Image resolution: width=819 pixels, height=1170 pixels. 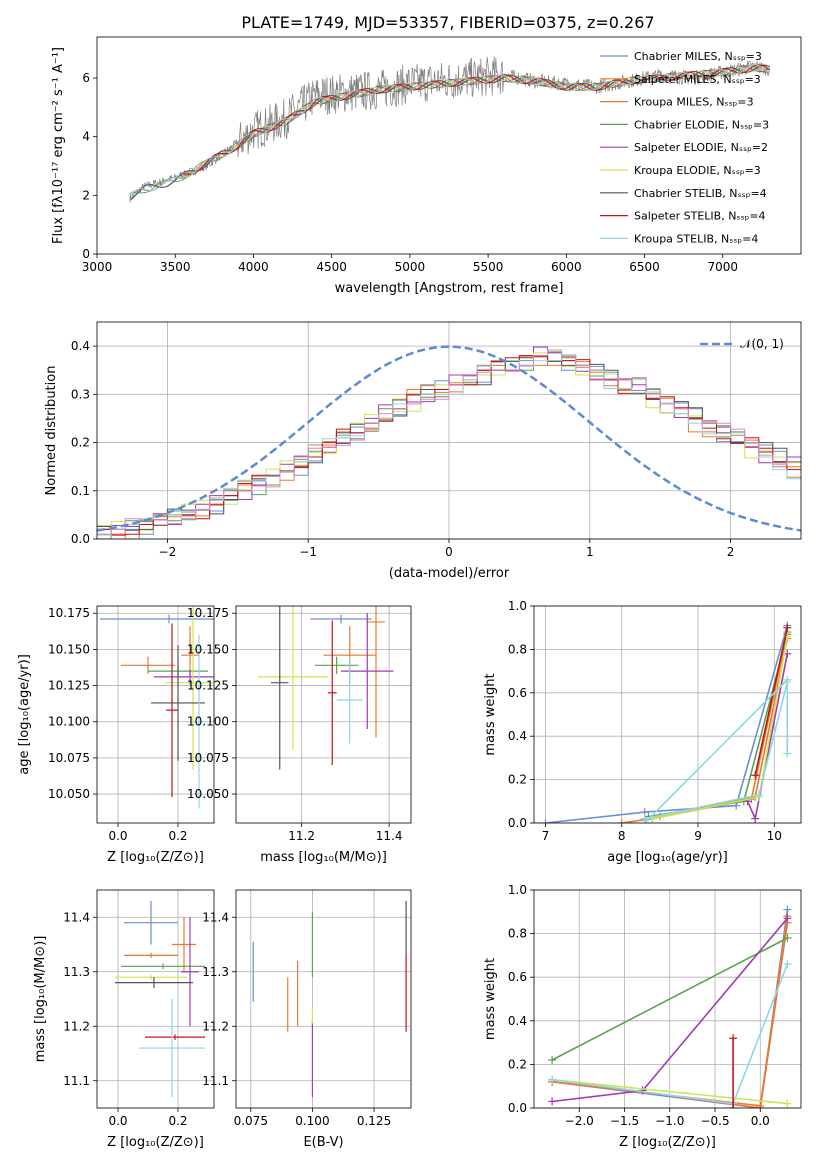 I want to click on x-tick-label: 0.075, so click(x=251, y=1121).